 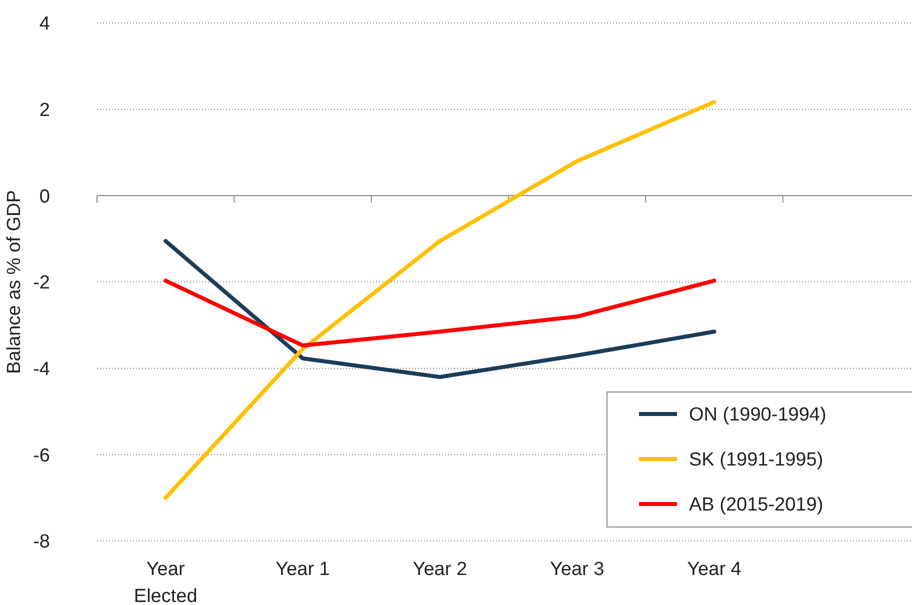 What do you see at coordinates (440, 569) in the screenshot?
I see `x-tick-label: Year 2` at bounding box center [440, 569].